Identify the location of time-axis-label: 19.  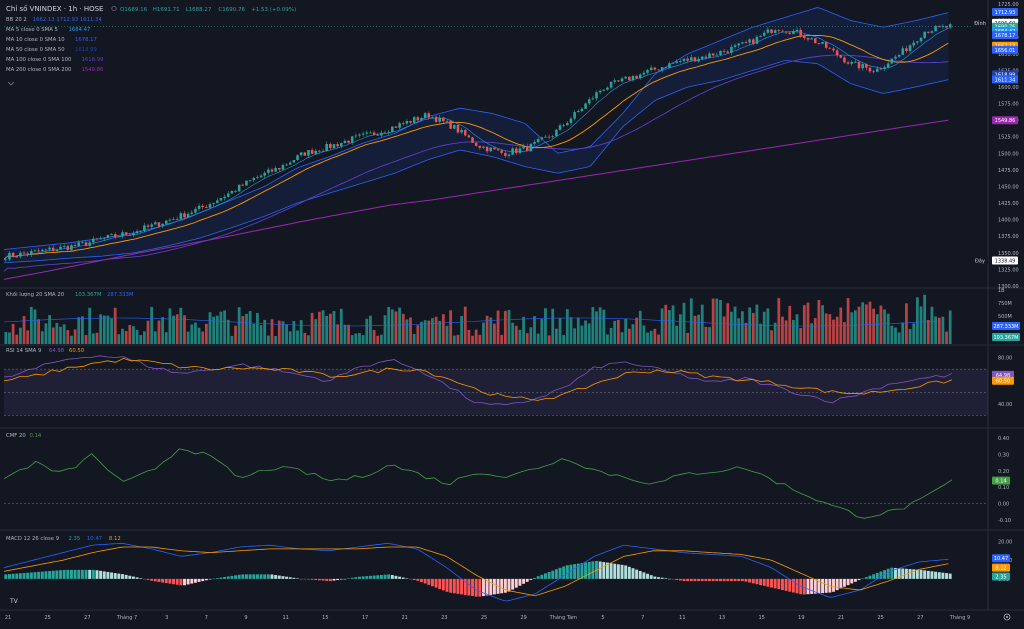
(801, 618).